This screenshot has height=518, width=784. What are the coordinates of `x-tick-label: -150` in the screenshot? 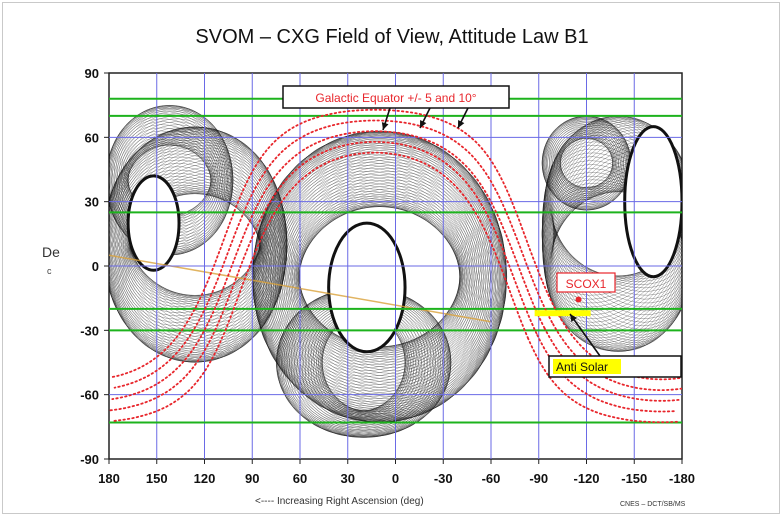 It's located at (634, 478).